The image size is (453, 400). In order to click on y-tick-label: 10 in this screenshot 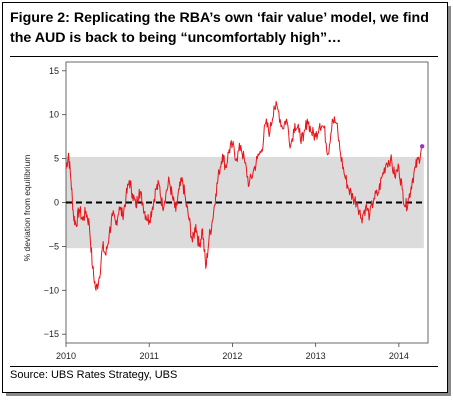, I will do `click(54, 115)`.